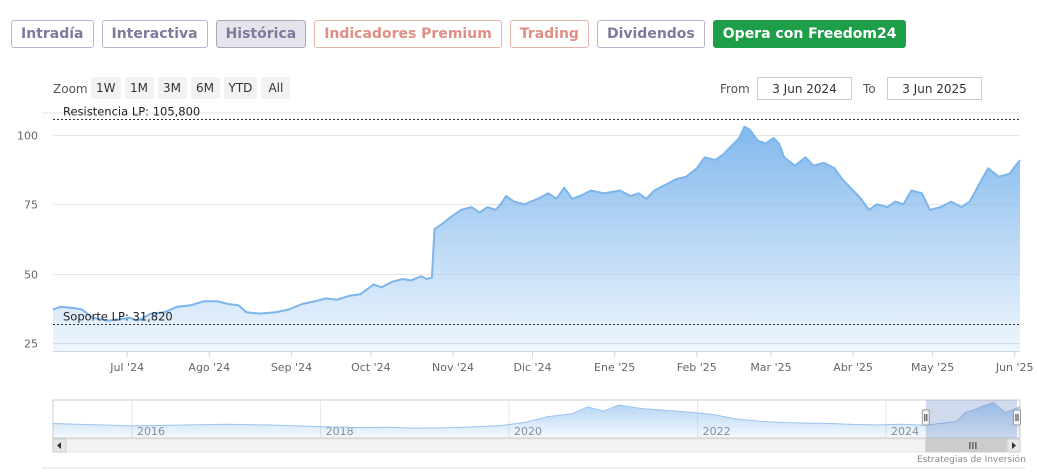  Describe the element at coordinates (371, 367) in the screenshot. I see `x-tick-label: Oct '24` at that location.